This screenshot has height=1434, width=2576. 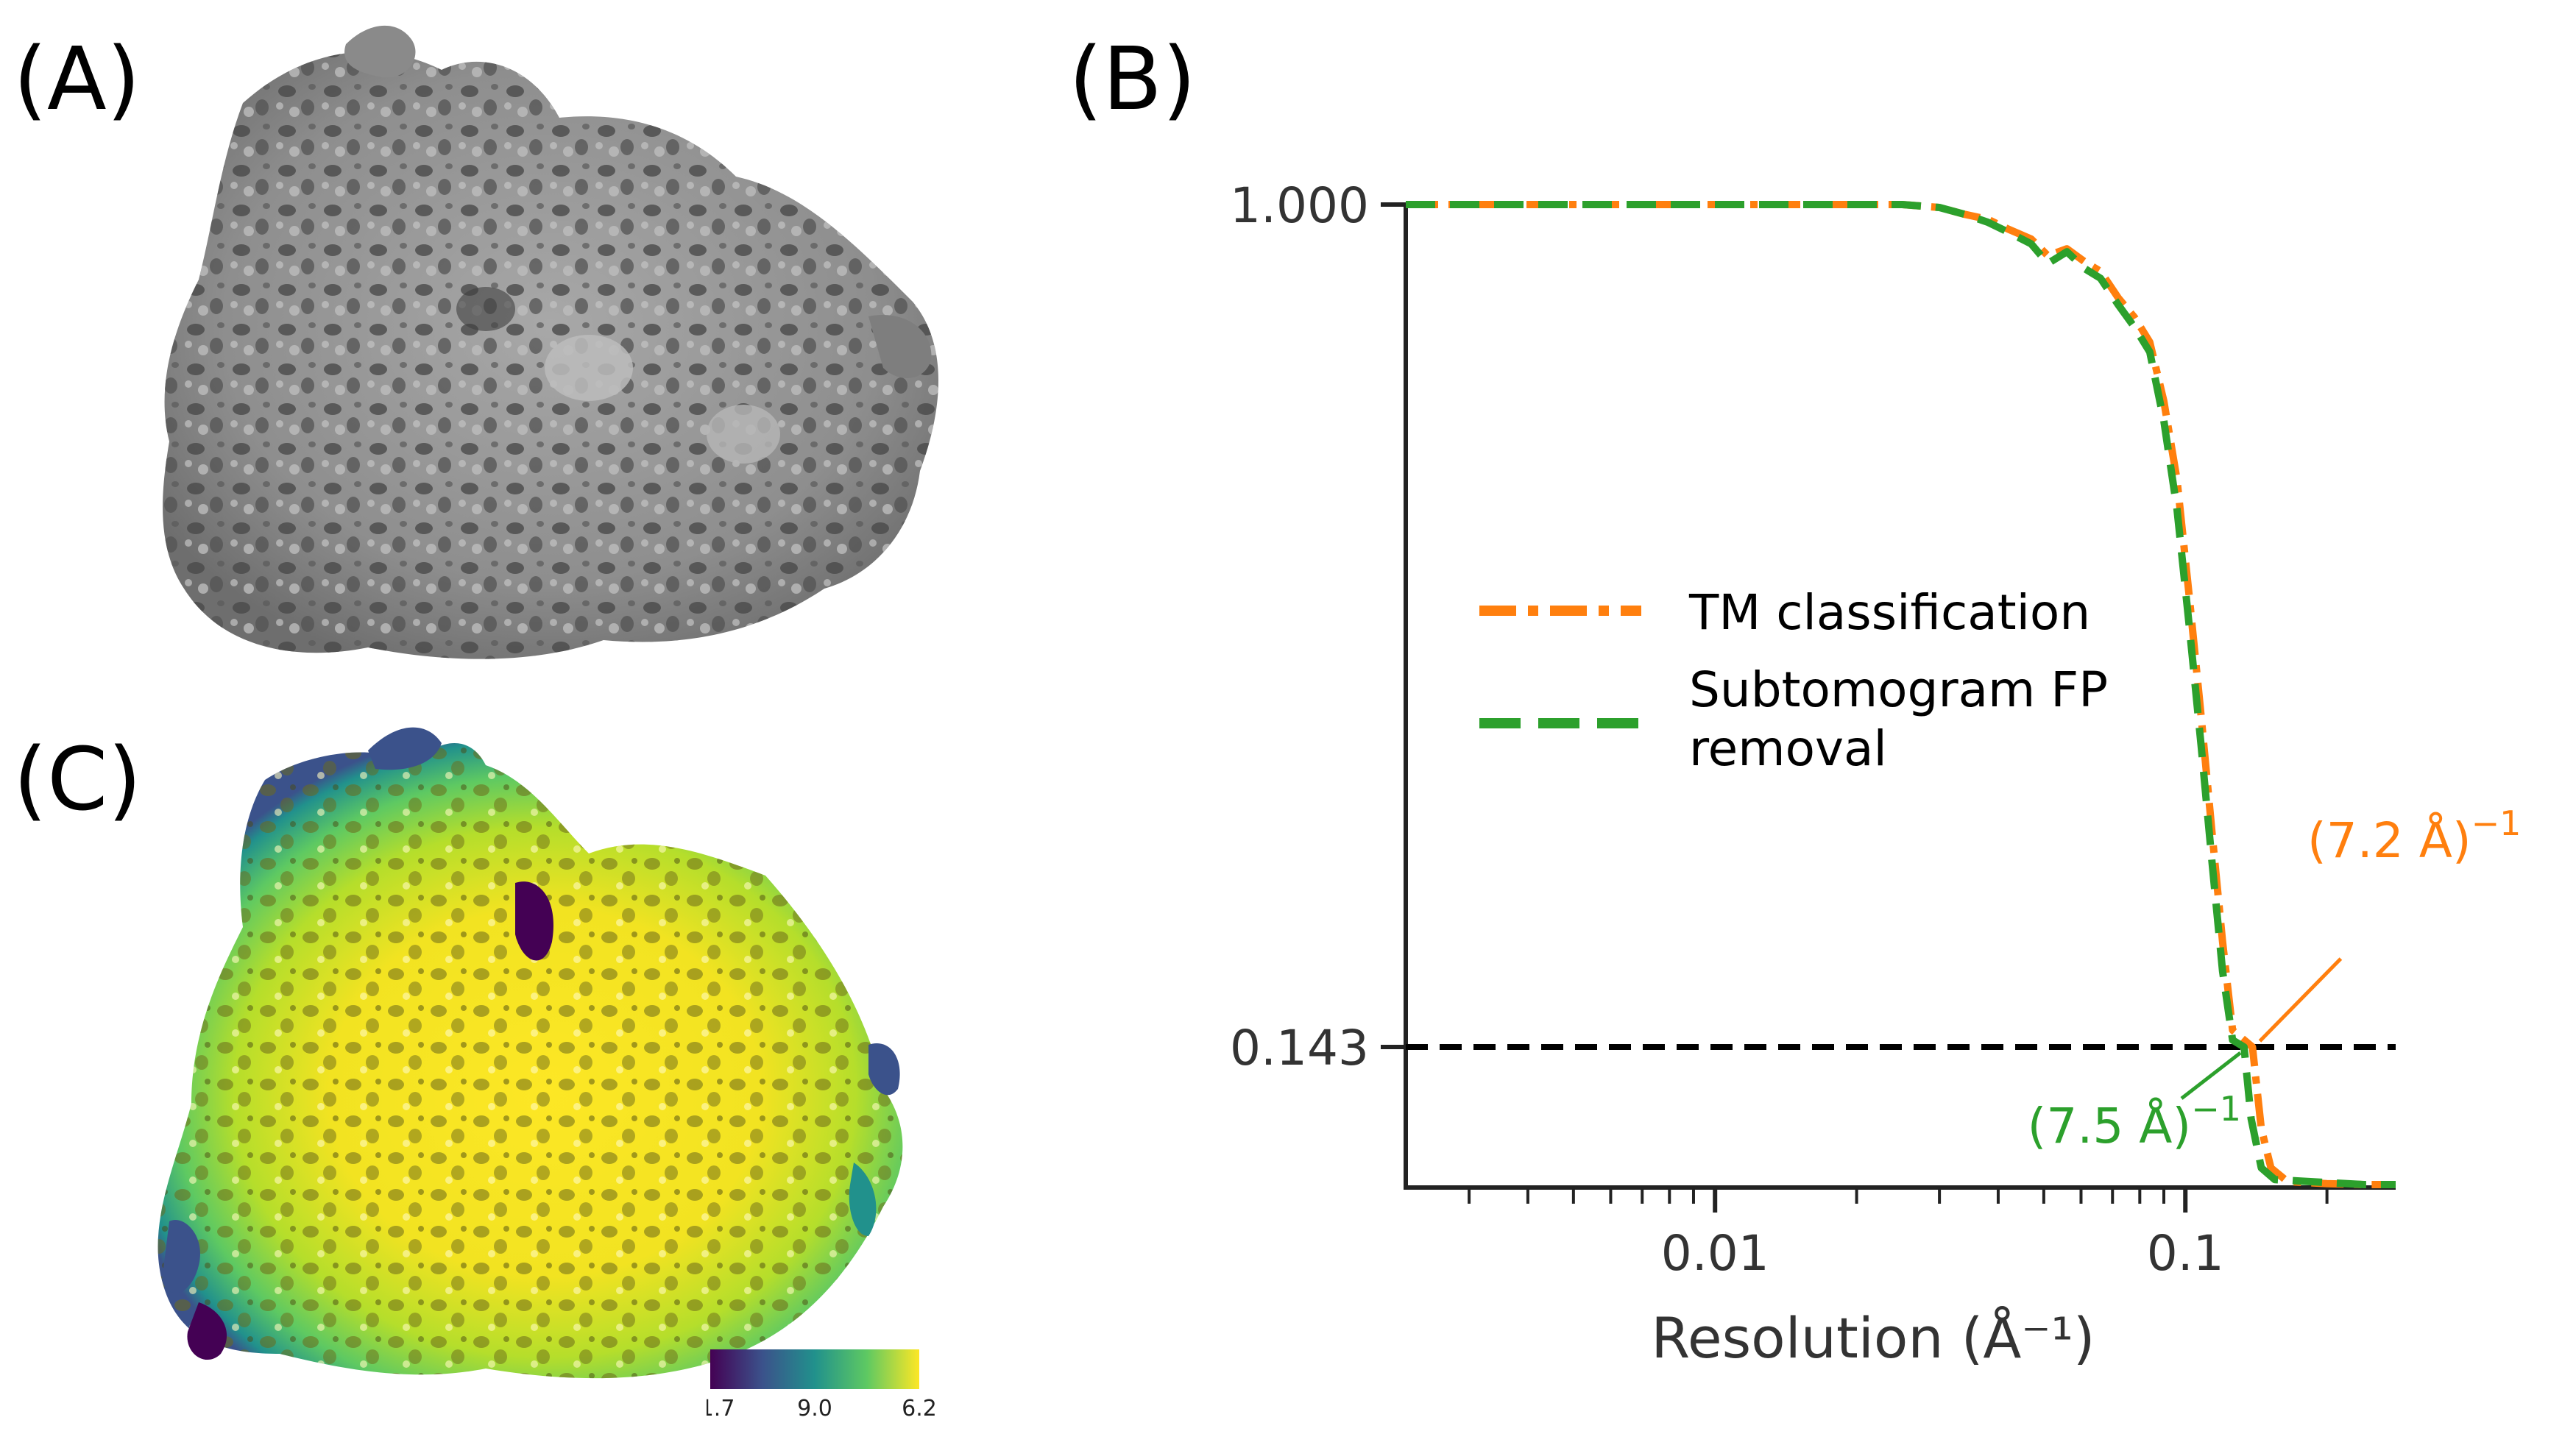 What do you see at coordinates (2414, 836) in the screenshot?
I see `annotation-7-2: (7.2 Å)−1` at bounding box center [2414, 836].